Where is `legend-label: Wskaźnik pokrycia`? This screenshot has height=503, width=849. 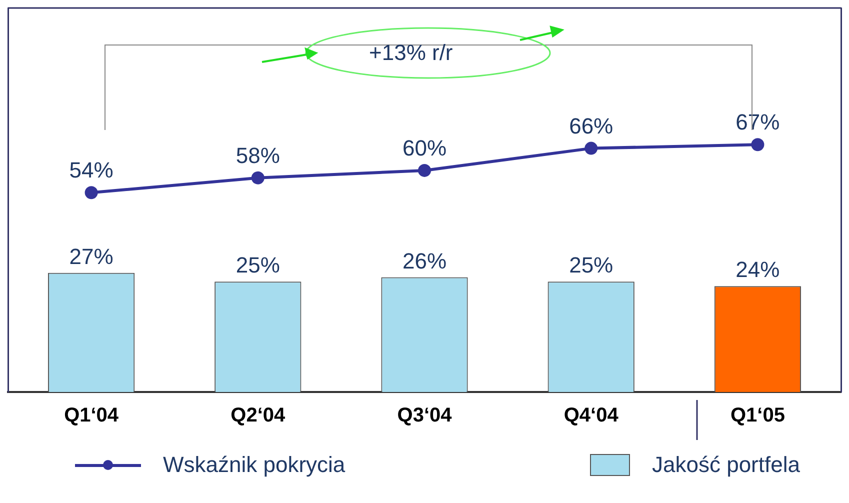
legend-label: Wskaźnik pokrycia is located at coordinates (254, 465).